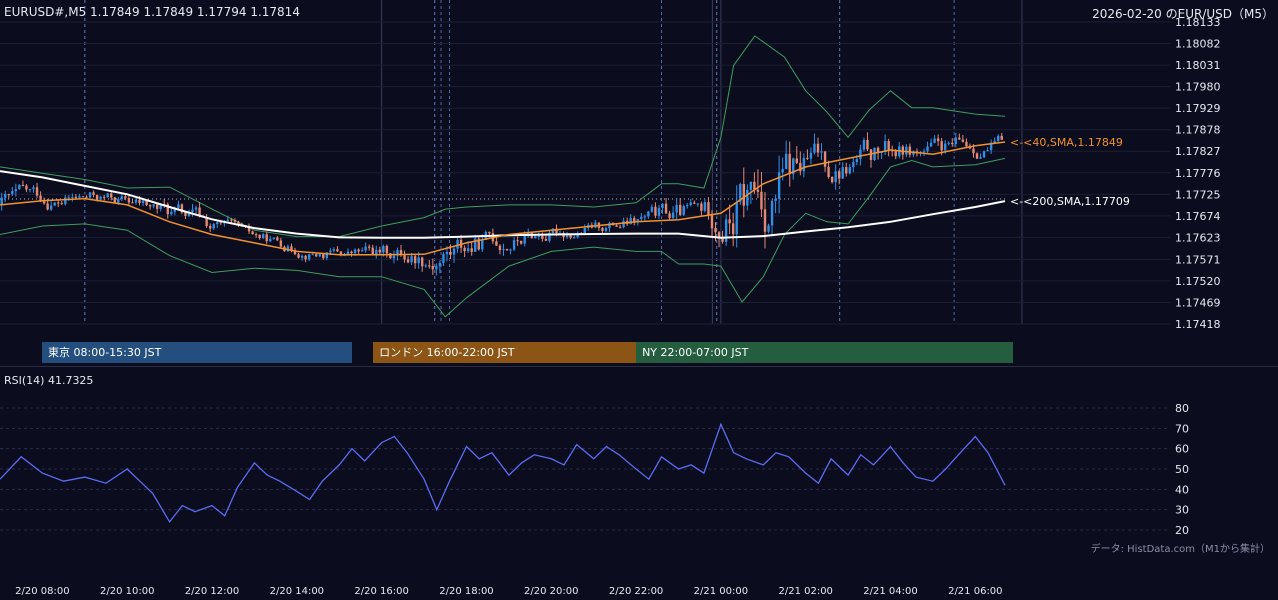 This screenshot has width=1278, height=600. Describe the element at coordinates (1198, 259) in the screenshot. I see `price-tick-label: 1.17571` at that location.